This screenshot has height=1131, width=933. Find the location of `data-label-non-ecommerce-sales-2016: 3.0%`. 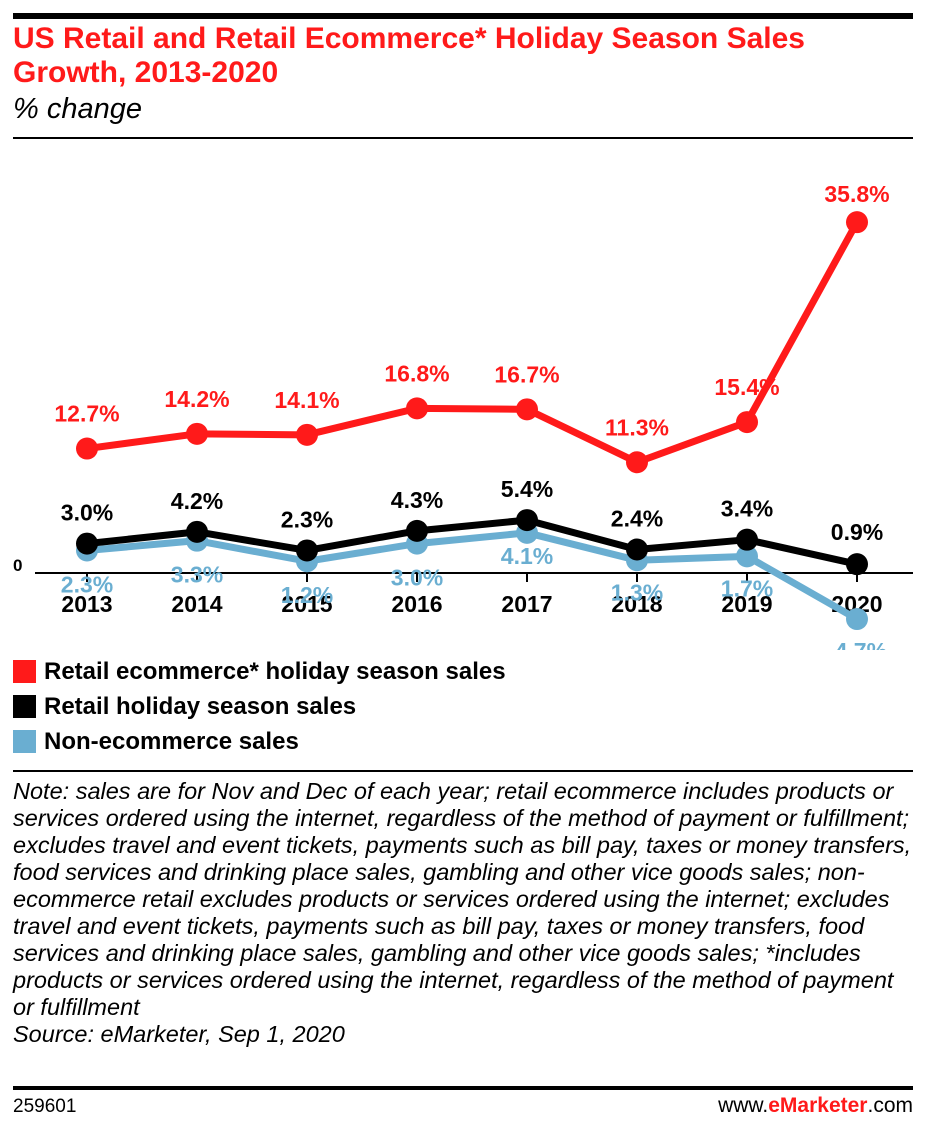

data-label-non-ecommerce-sales-2016: 3.0% is located at coordinates (417, 578).